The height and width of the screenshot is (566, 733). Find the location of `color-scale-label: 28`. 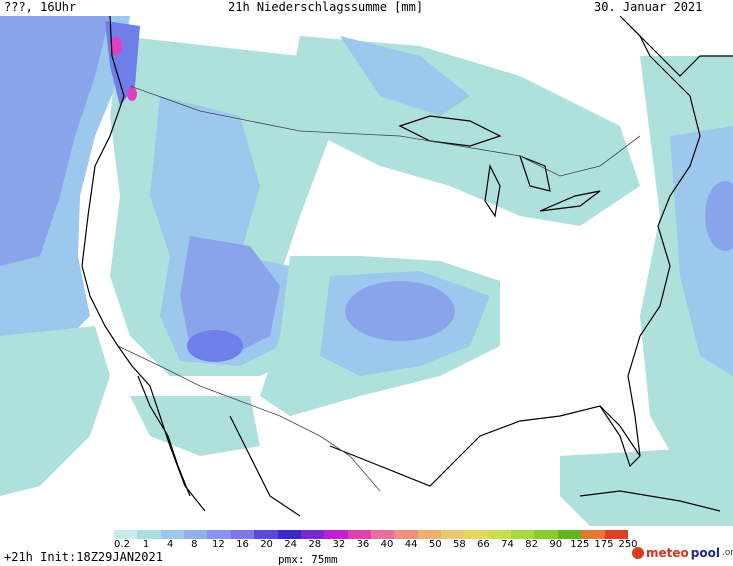

color-scale-label: 28 is located at coordinates (315, 544).